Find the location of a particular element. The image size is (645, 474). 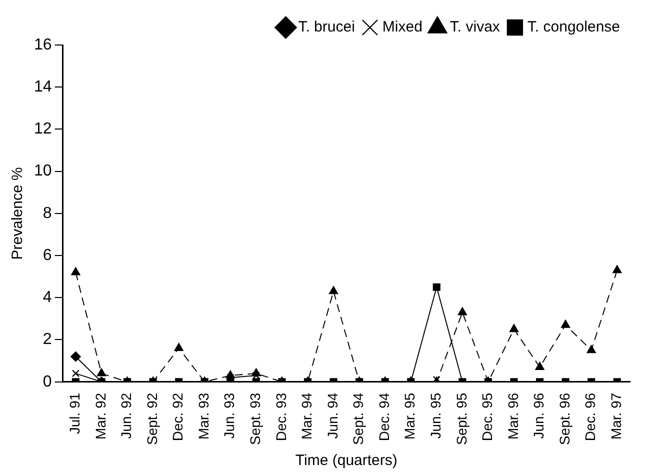

y-tick-label: 4 is located at coordinates (47, 297).